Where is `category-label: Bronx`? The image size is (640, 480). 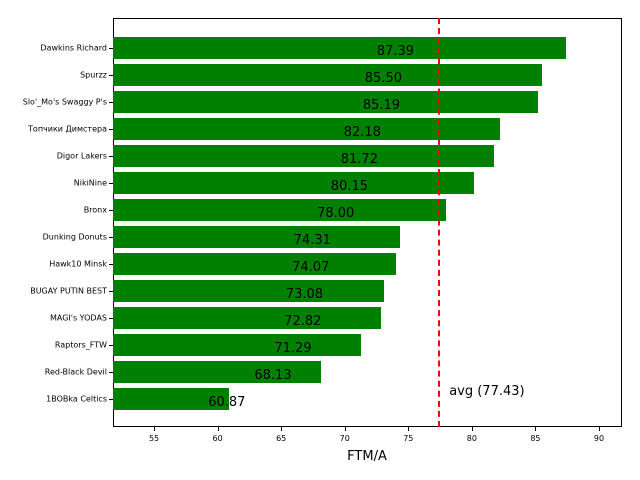
category-label: Bronx is located at coordinates (95, 210).